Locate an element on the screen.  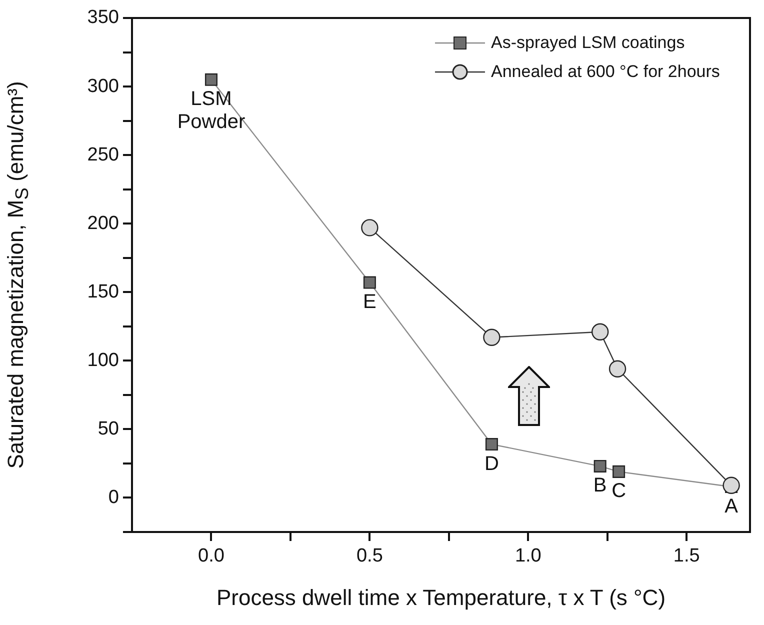
y-tick-label: 350 is located at coordinates (103, 17).